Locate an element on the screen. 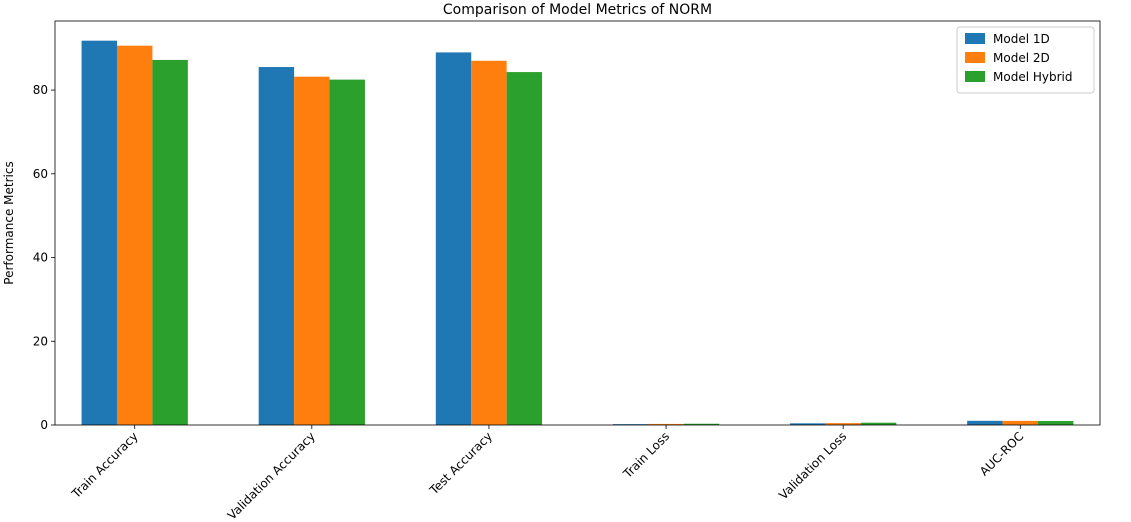 The height and width of the screenshot is (522, 1131). x-tick-label: Train Accuracy is located at coordinates (104, 465).